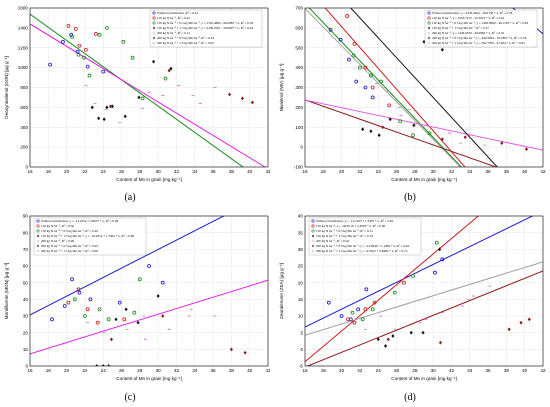  What do you see at coordinates (26, 266) in the screenshot?
I see `y-tick-label: 60` at bounding box center [26, 266].